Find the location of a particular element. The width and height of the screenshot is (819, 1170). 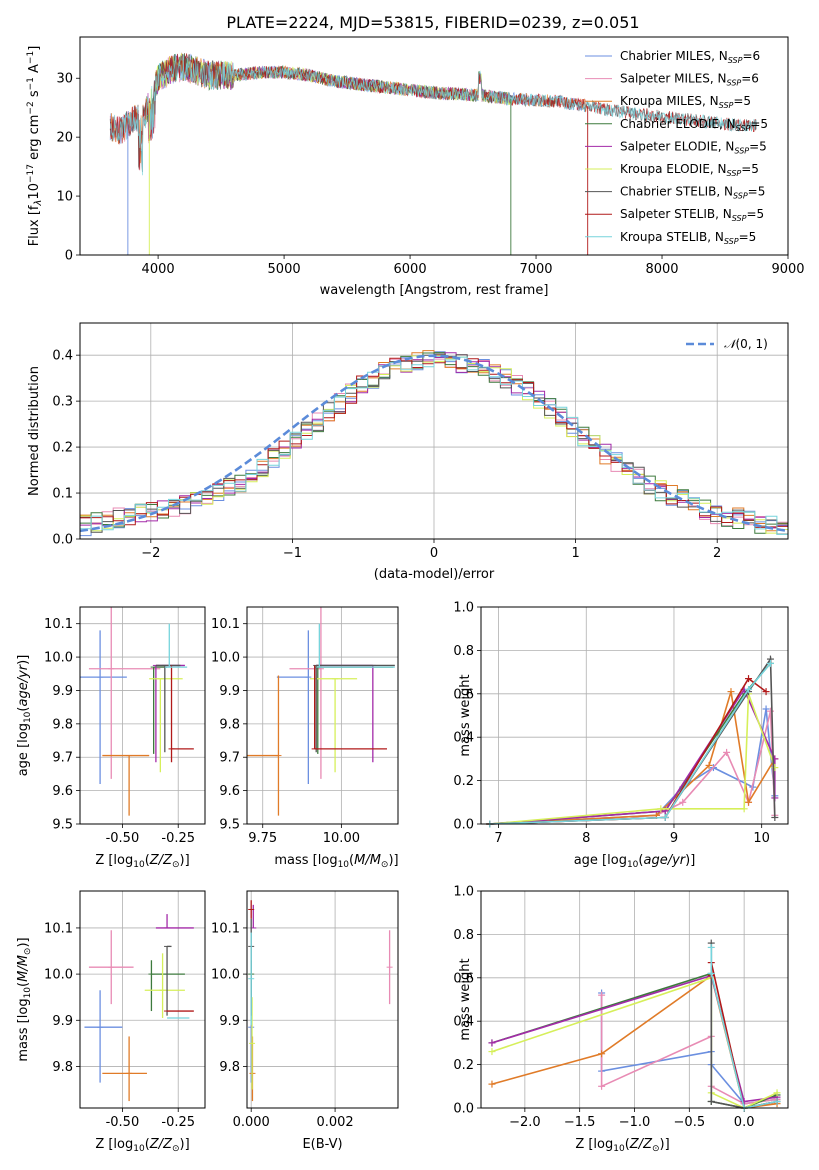

tick-label-x: 6000 is located at coordinates (410, 269).